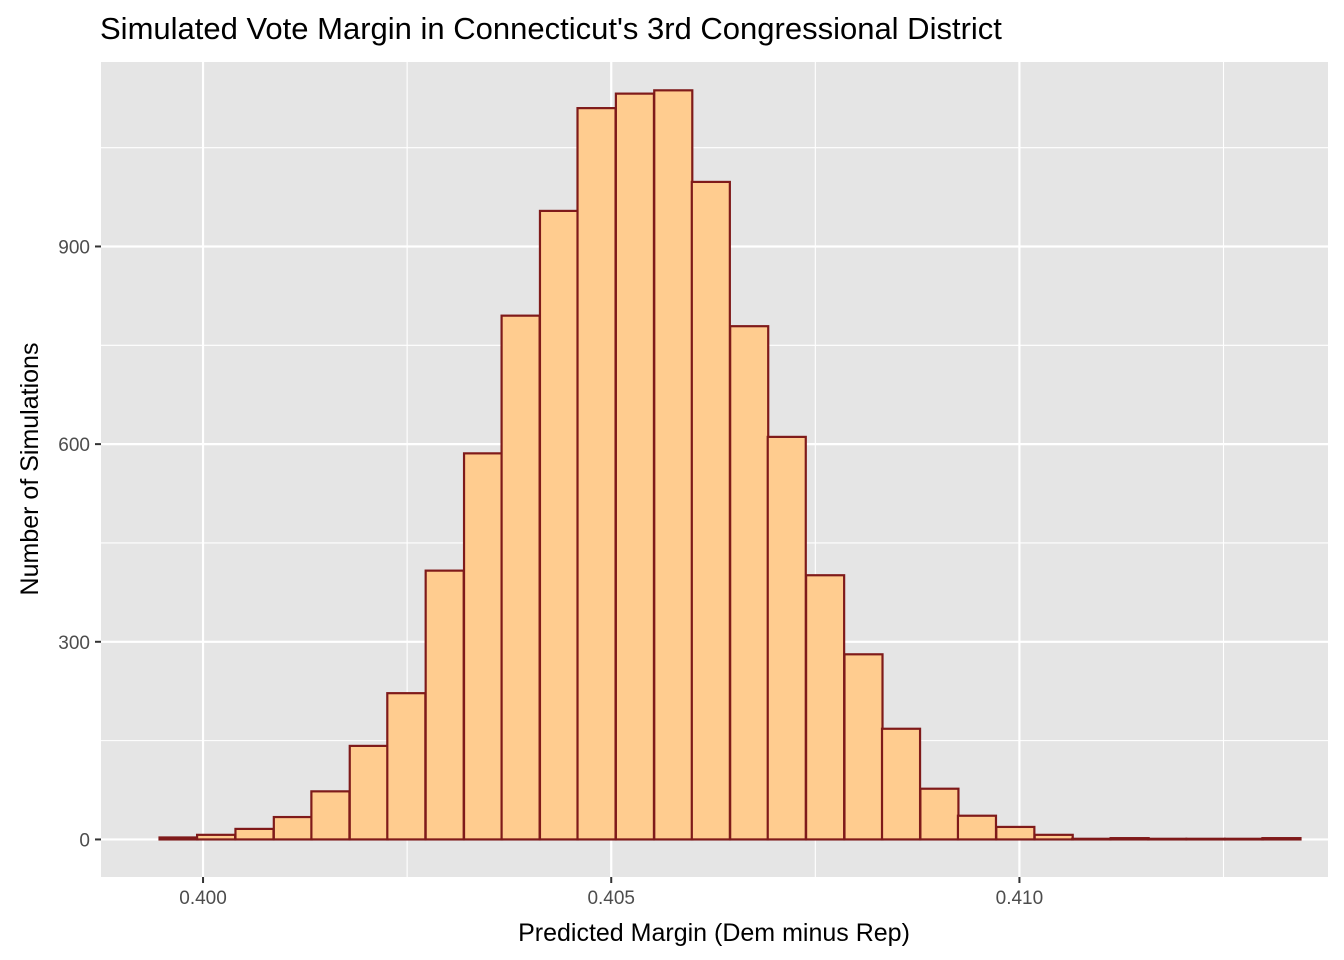 The height and width of the screenshot is (960, 1344). I want to click on y-tick-label: 0, so click(84, 840).